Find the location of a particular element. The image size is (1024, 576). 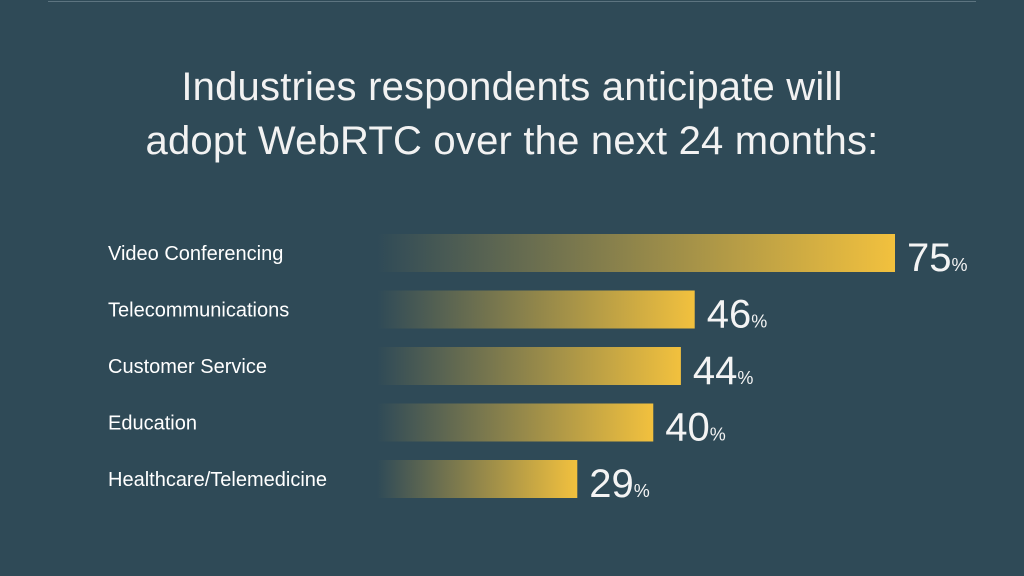

category-label-4: Healthcare/Telemedicine is located at coordinates (217, 480).